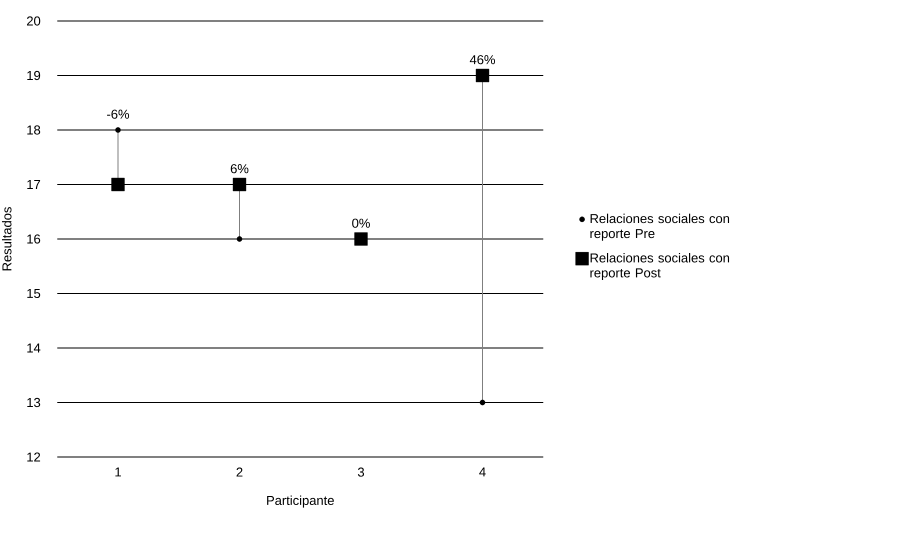 The width and height of the screenshot is (923, 542). I want to click on y-tick-label: 12, so click(33, 457).